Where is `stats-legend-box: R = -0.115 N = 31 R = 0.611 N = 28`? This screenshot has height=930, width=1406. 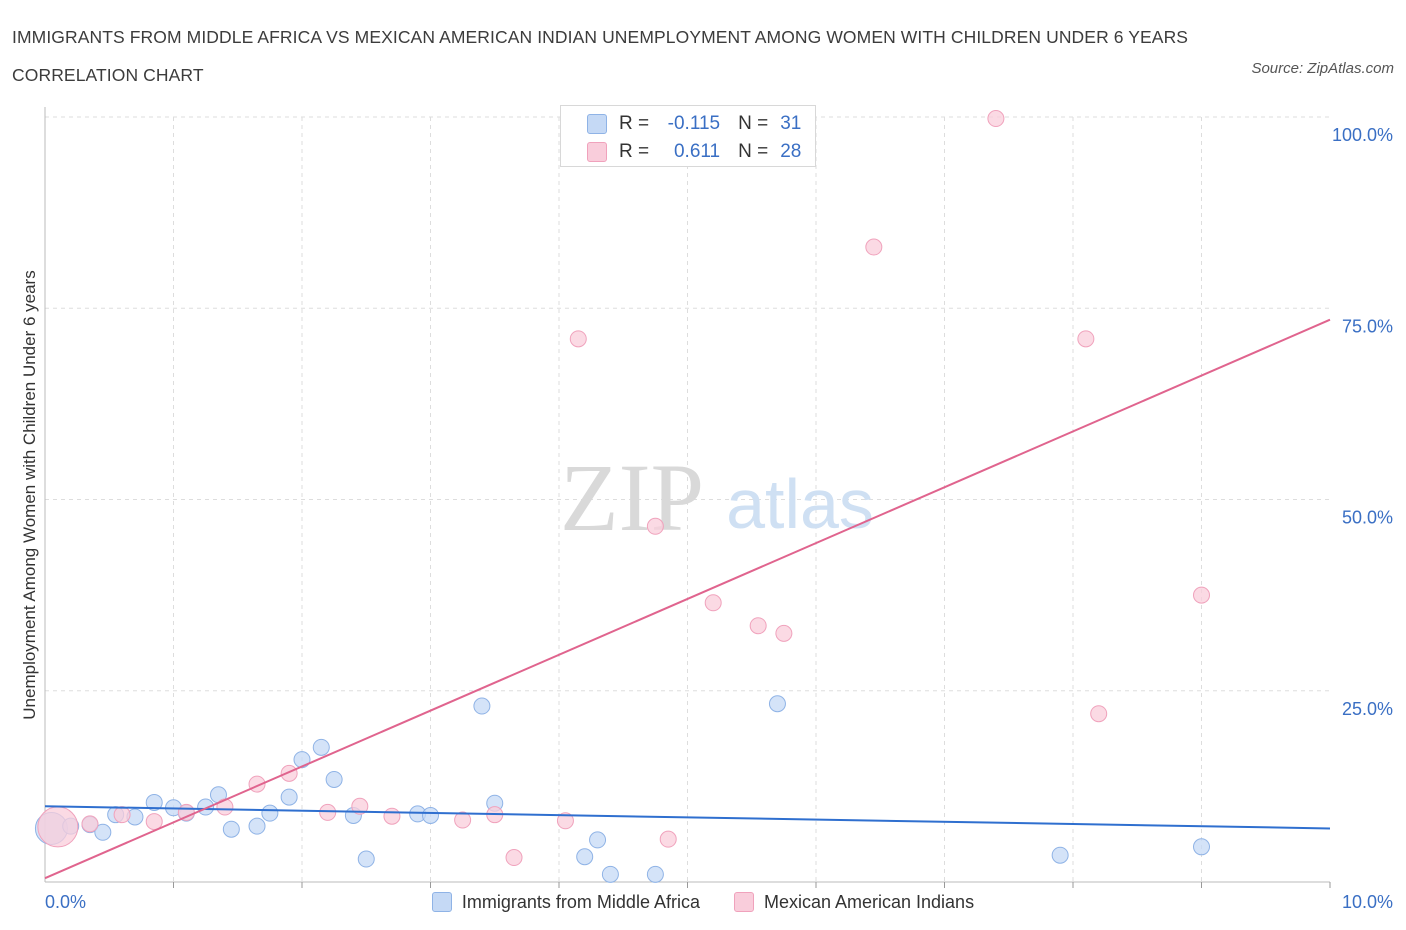 stats-legend-box: R = -0.115 N = 31 R = 0.611 N = 28 is located at coordinates (688, 136).